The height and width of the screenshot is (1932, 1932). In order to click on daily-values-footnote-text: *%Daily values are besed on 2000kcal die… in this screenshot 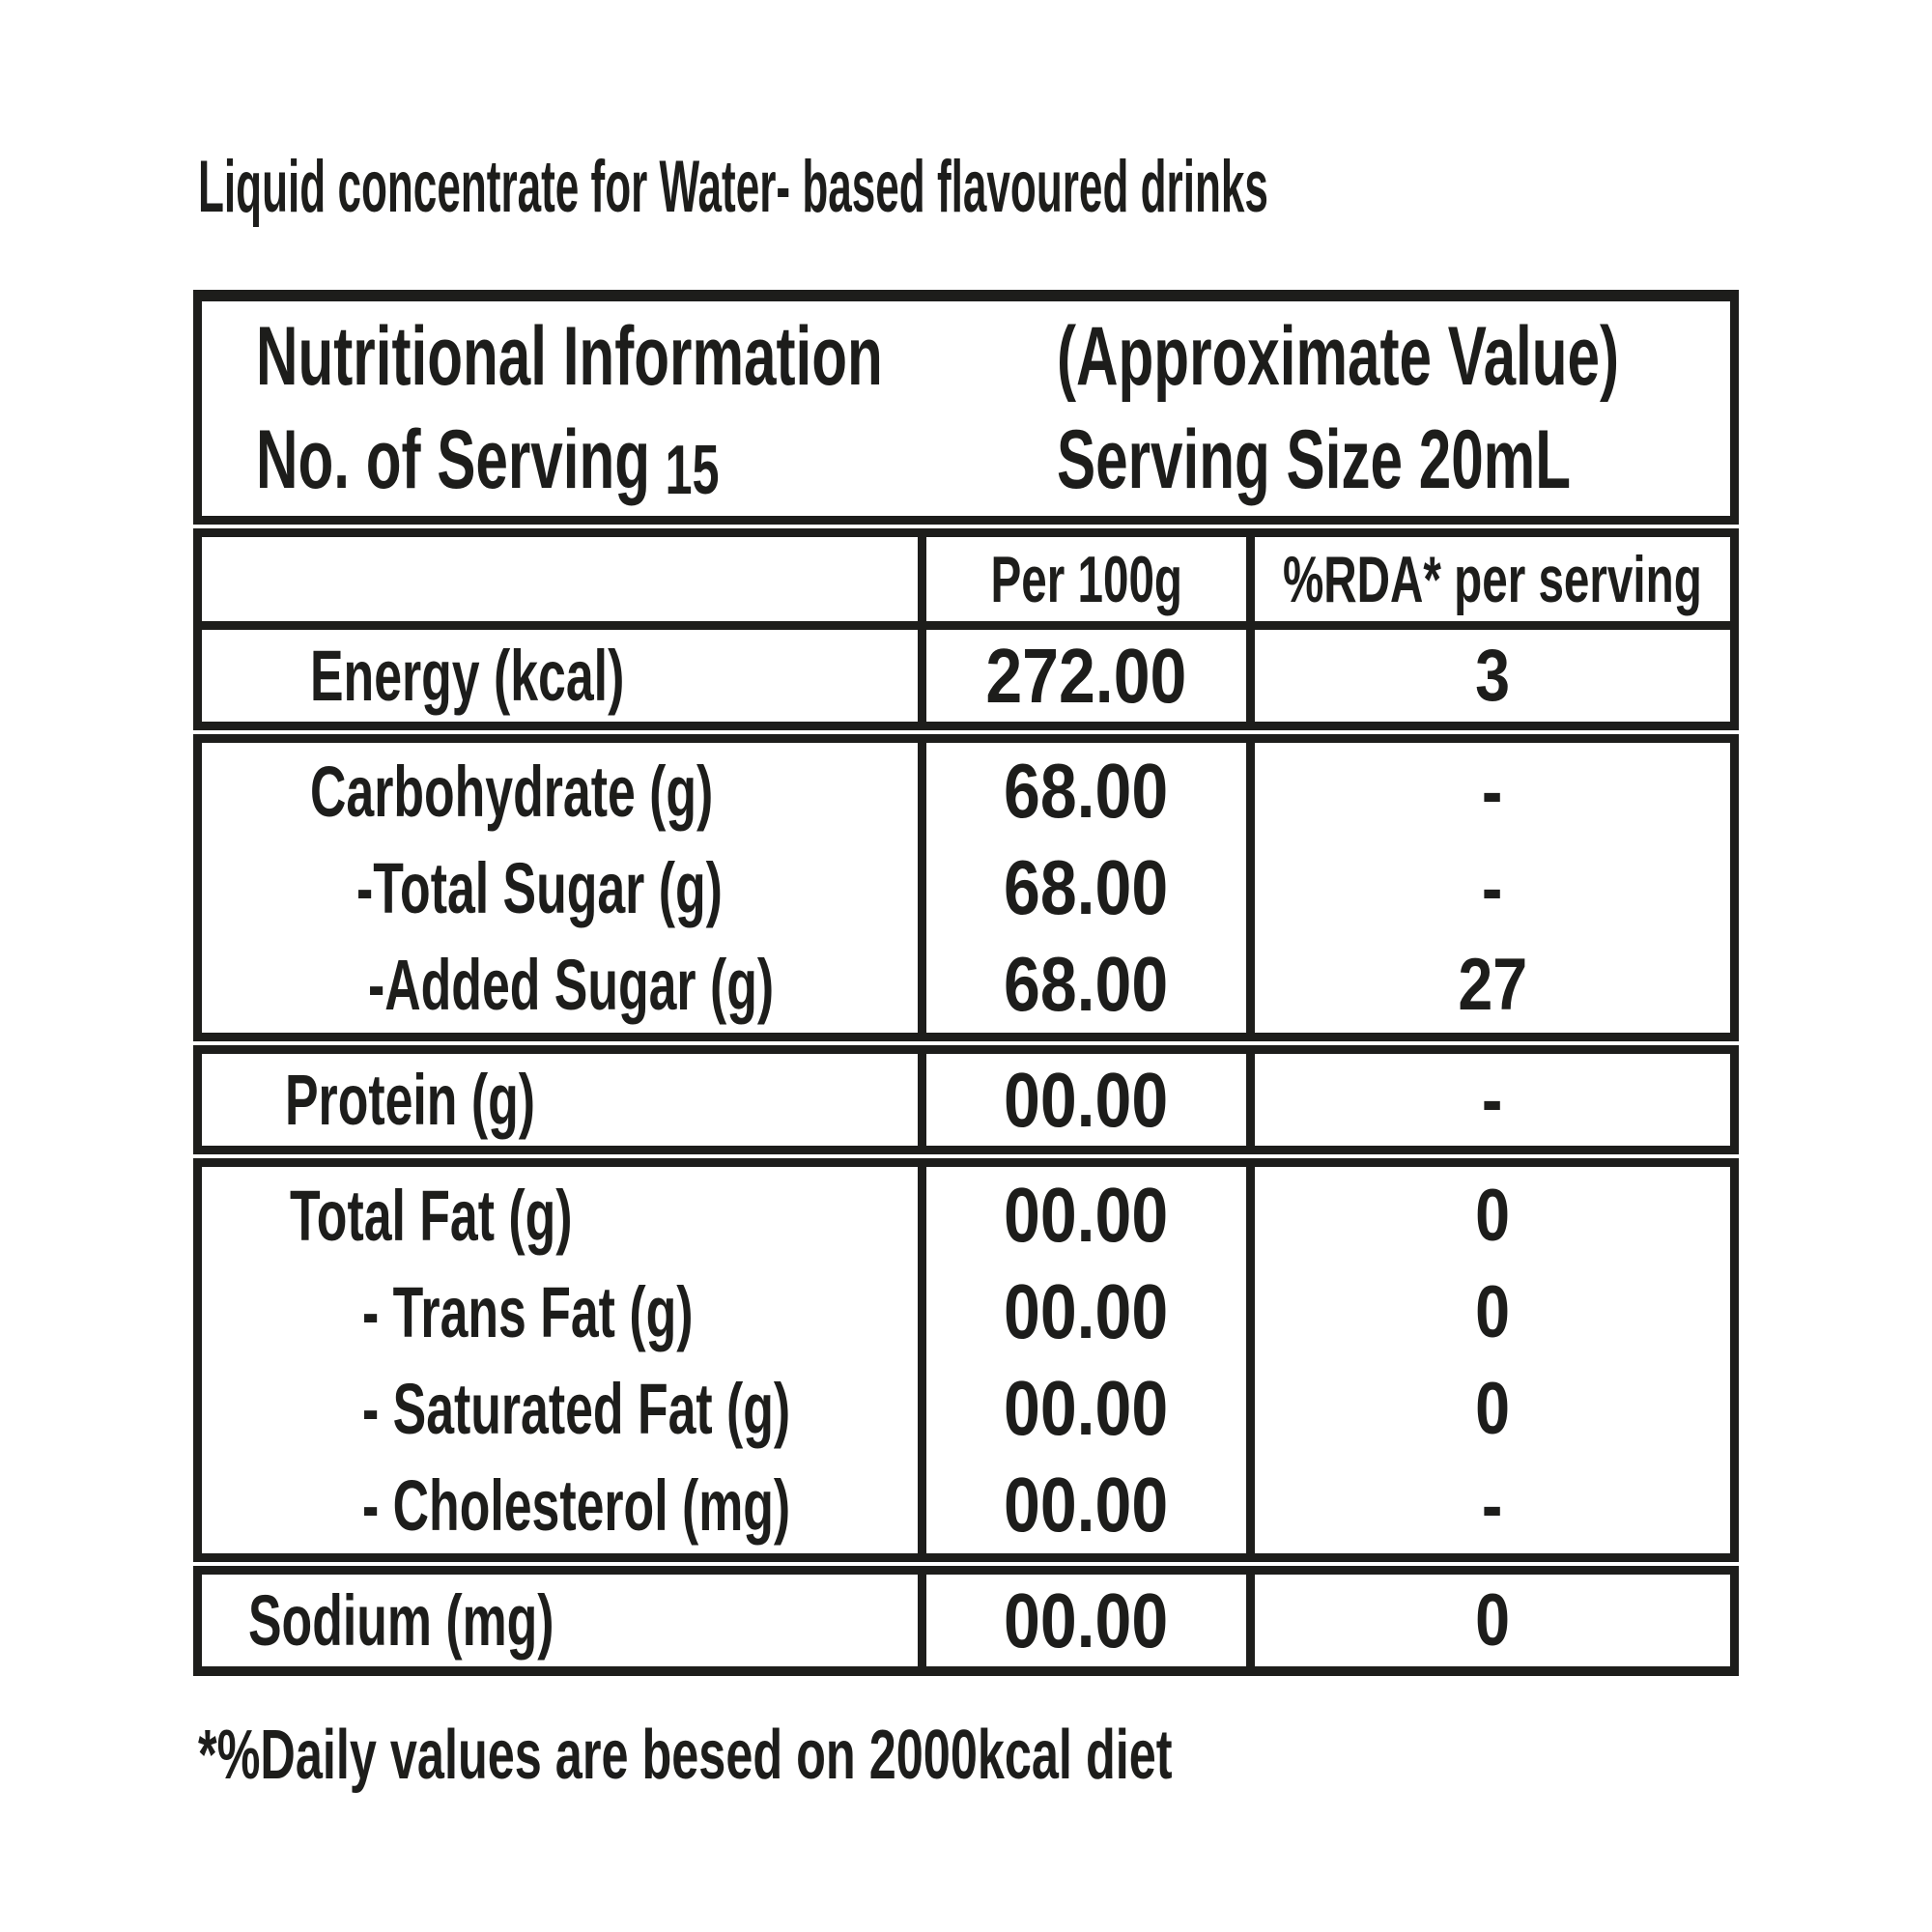, I will do `click(685, 1755)`.